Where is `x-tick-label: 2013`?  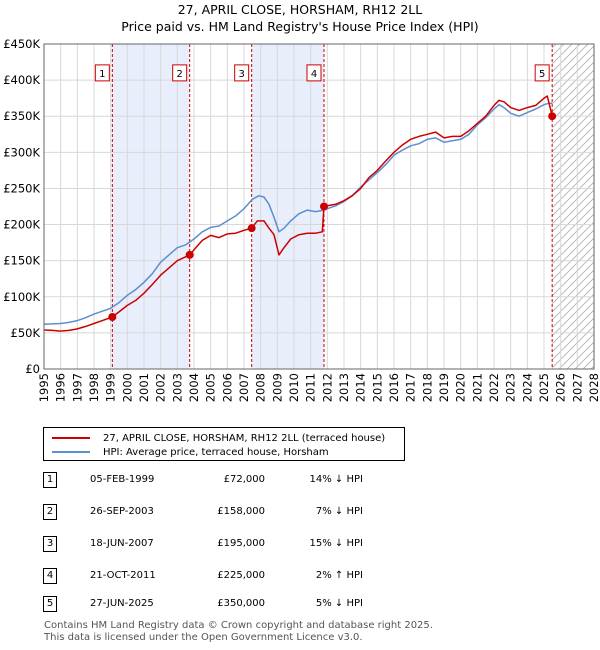
x-tick-label: 2013 is located at coordinates (344, 387).